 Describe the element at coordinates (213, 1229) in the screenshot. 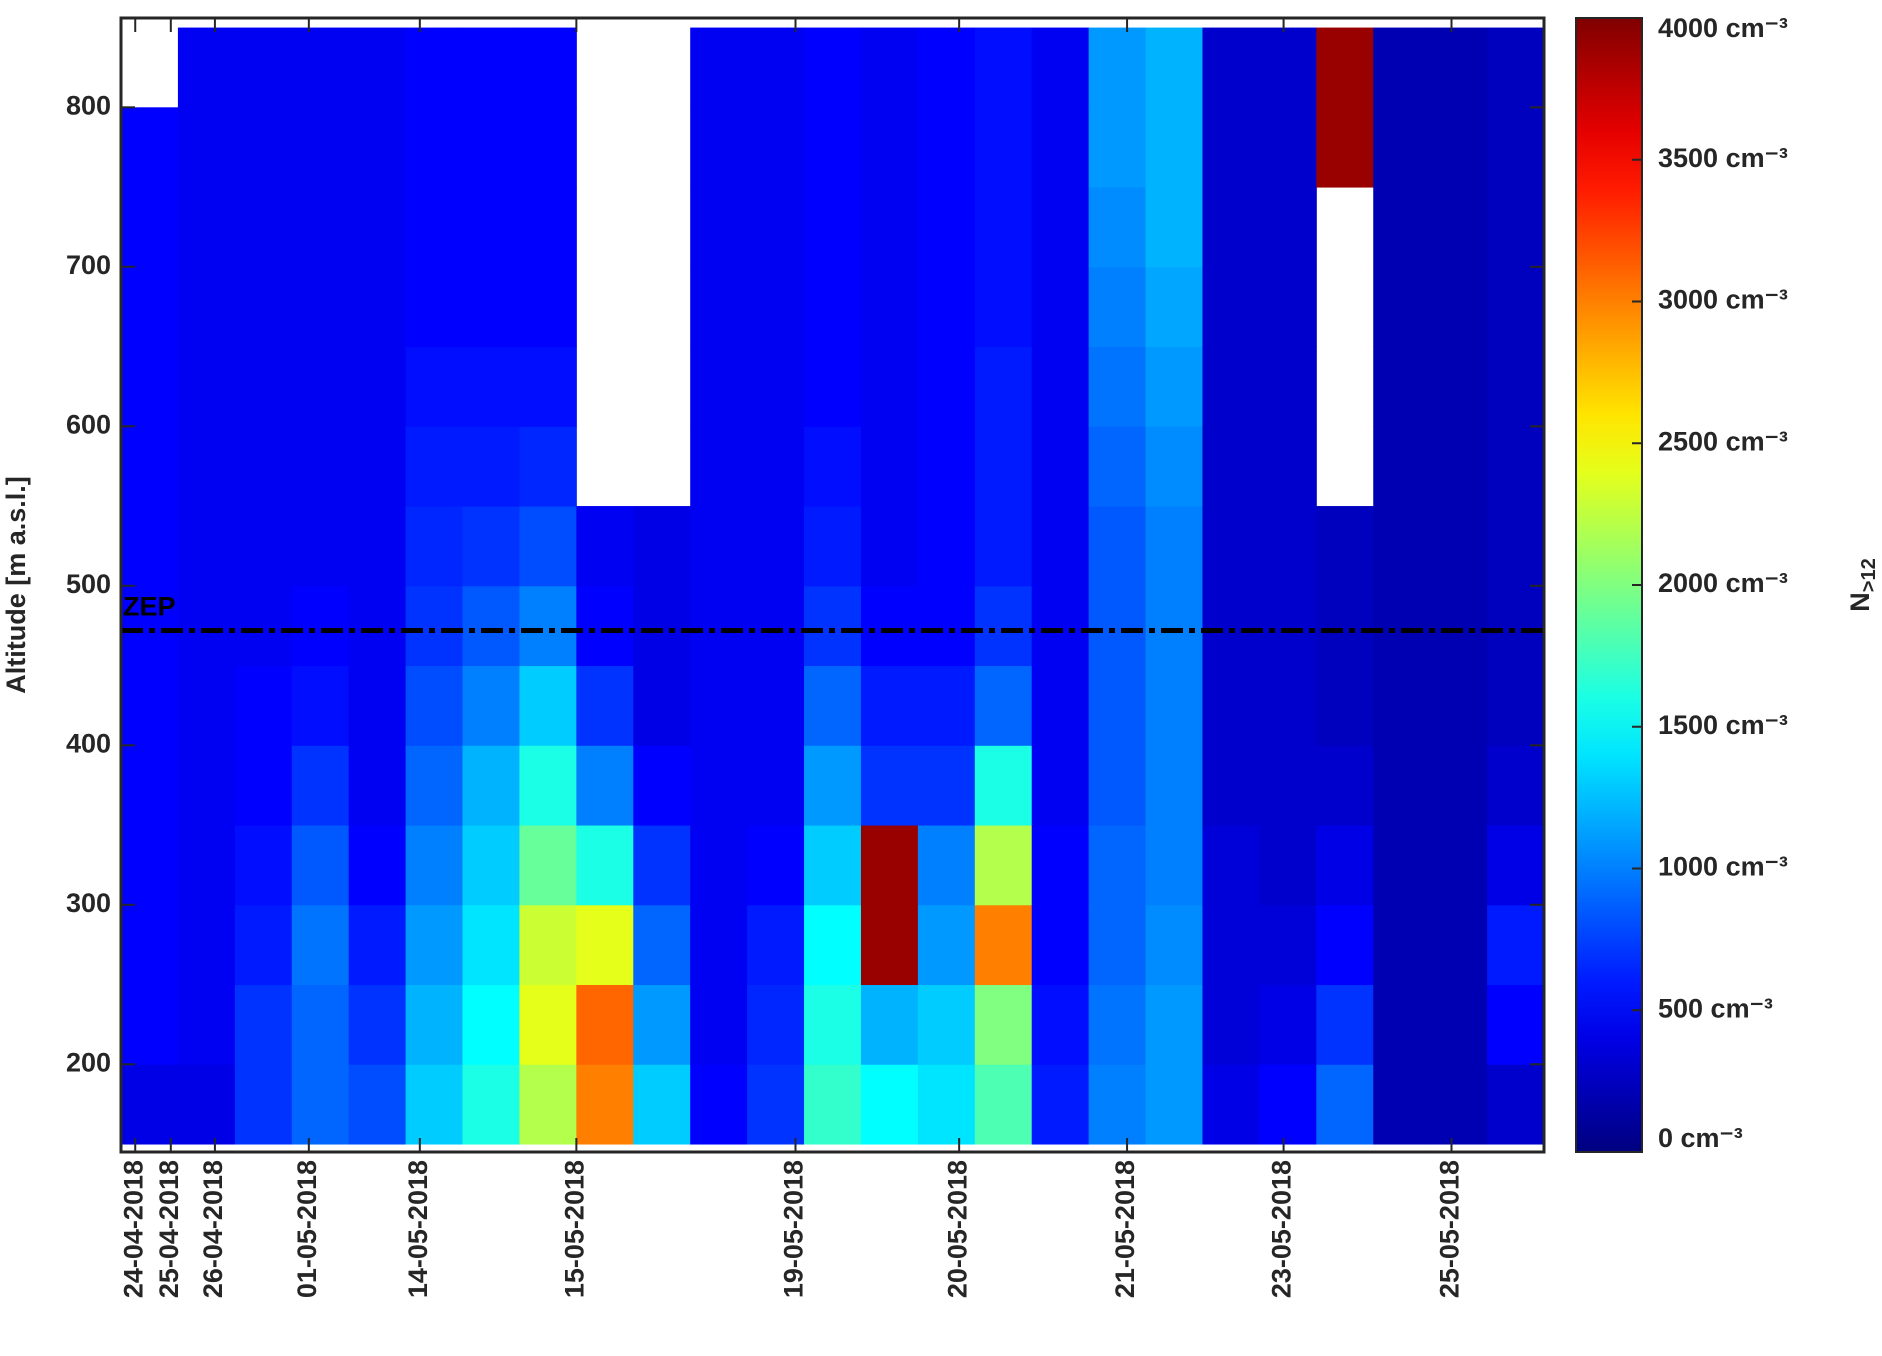

I see `x-tick-label: 26-04-2018` at that location.